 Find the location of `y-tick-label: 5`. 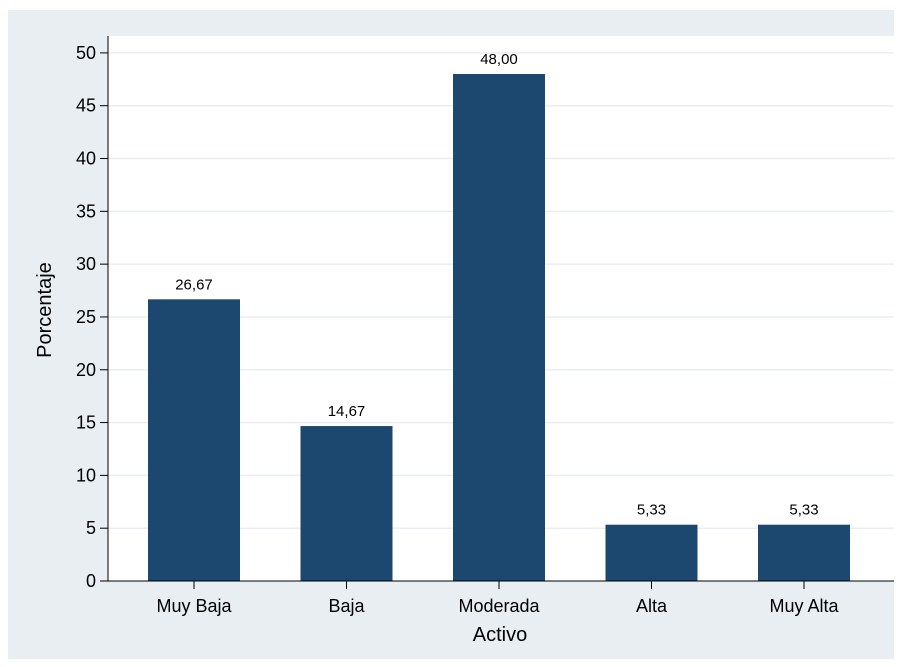

y-tick-label: 5 is located at coordinates (91, 528).